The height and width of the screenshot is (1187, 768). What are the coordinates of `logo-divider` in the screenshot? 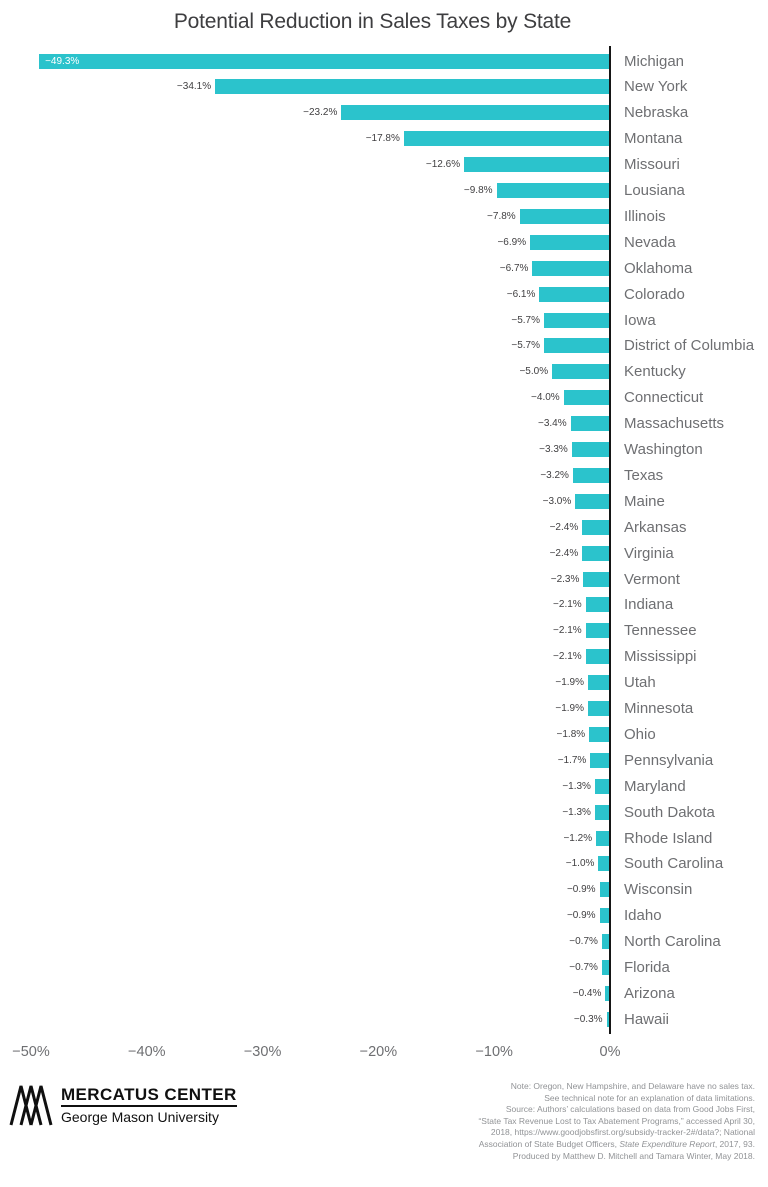 It's located at (149, 1106).